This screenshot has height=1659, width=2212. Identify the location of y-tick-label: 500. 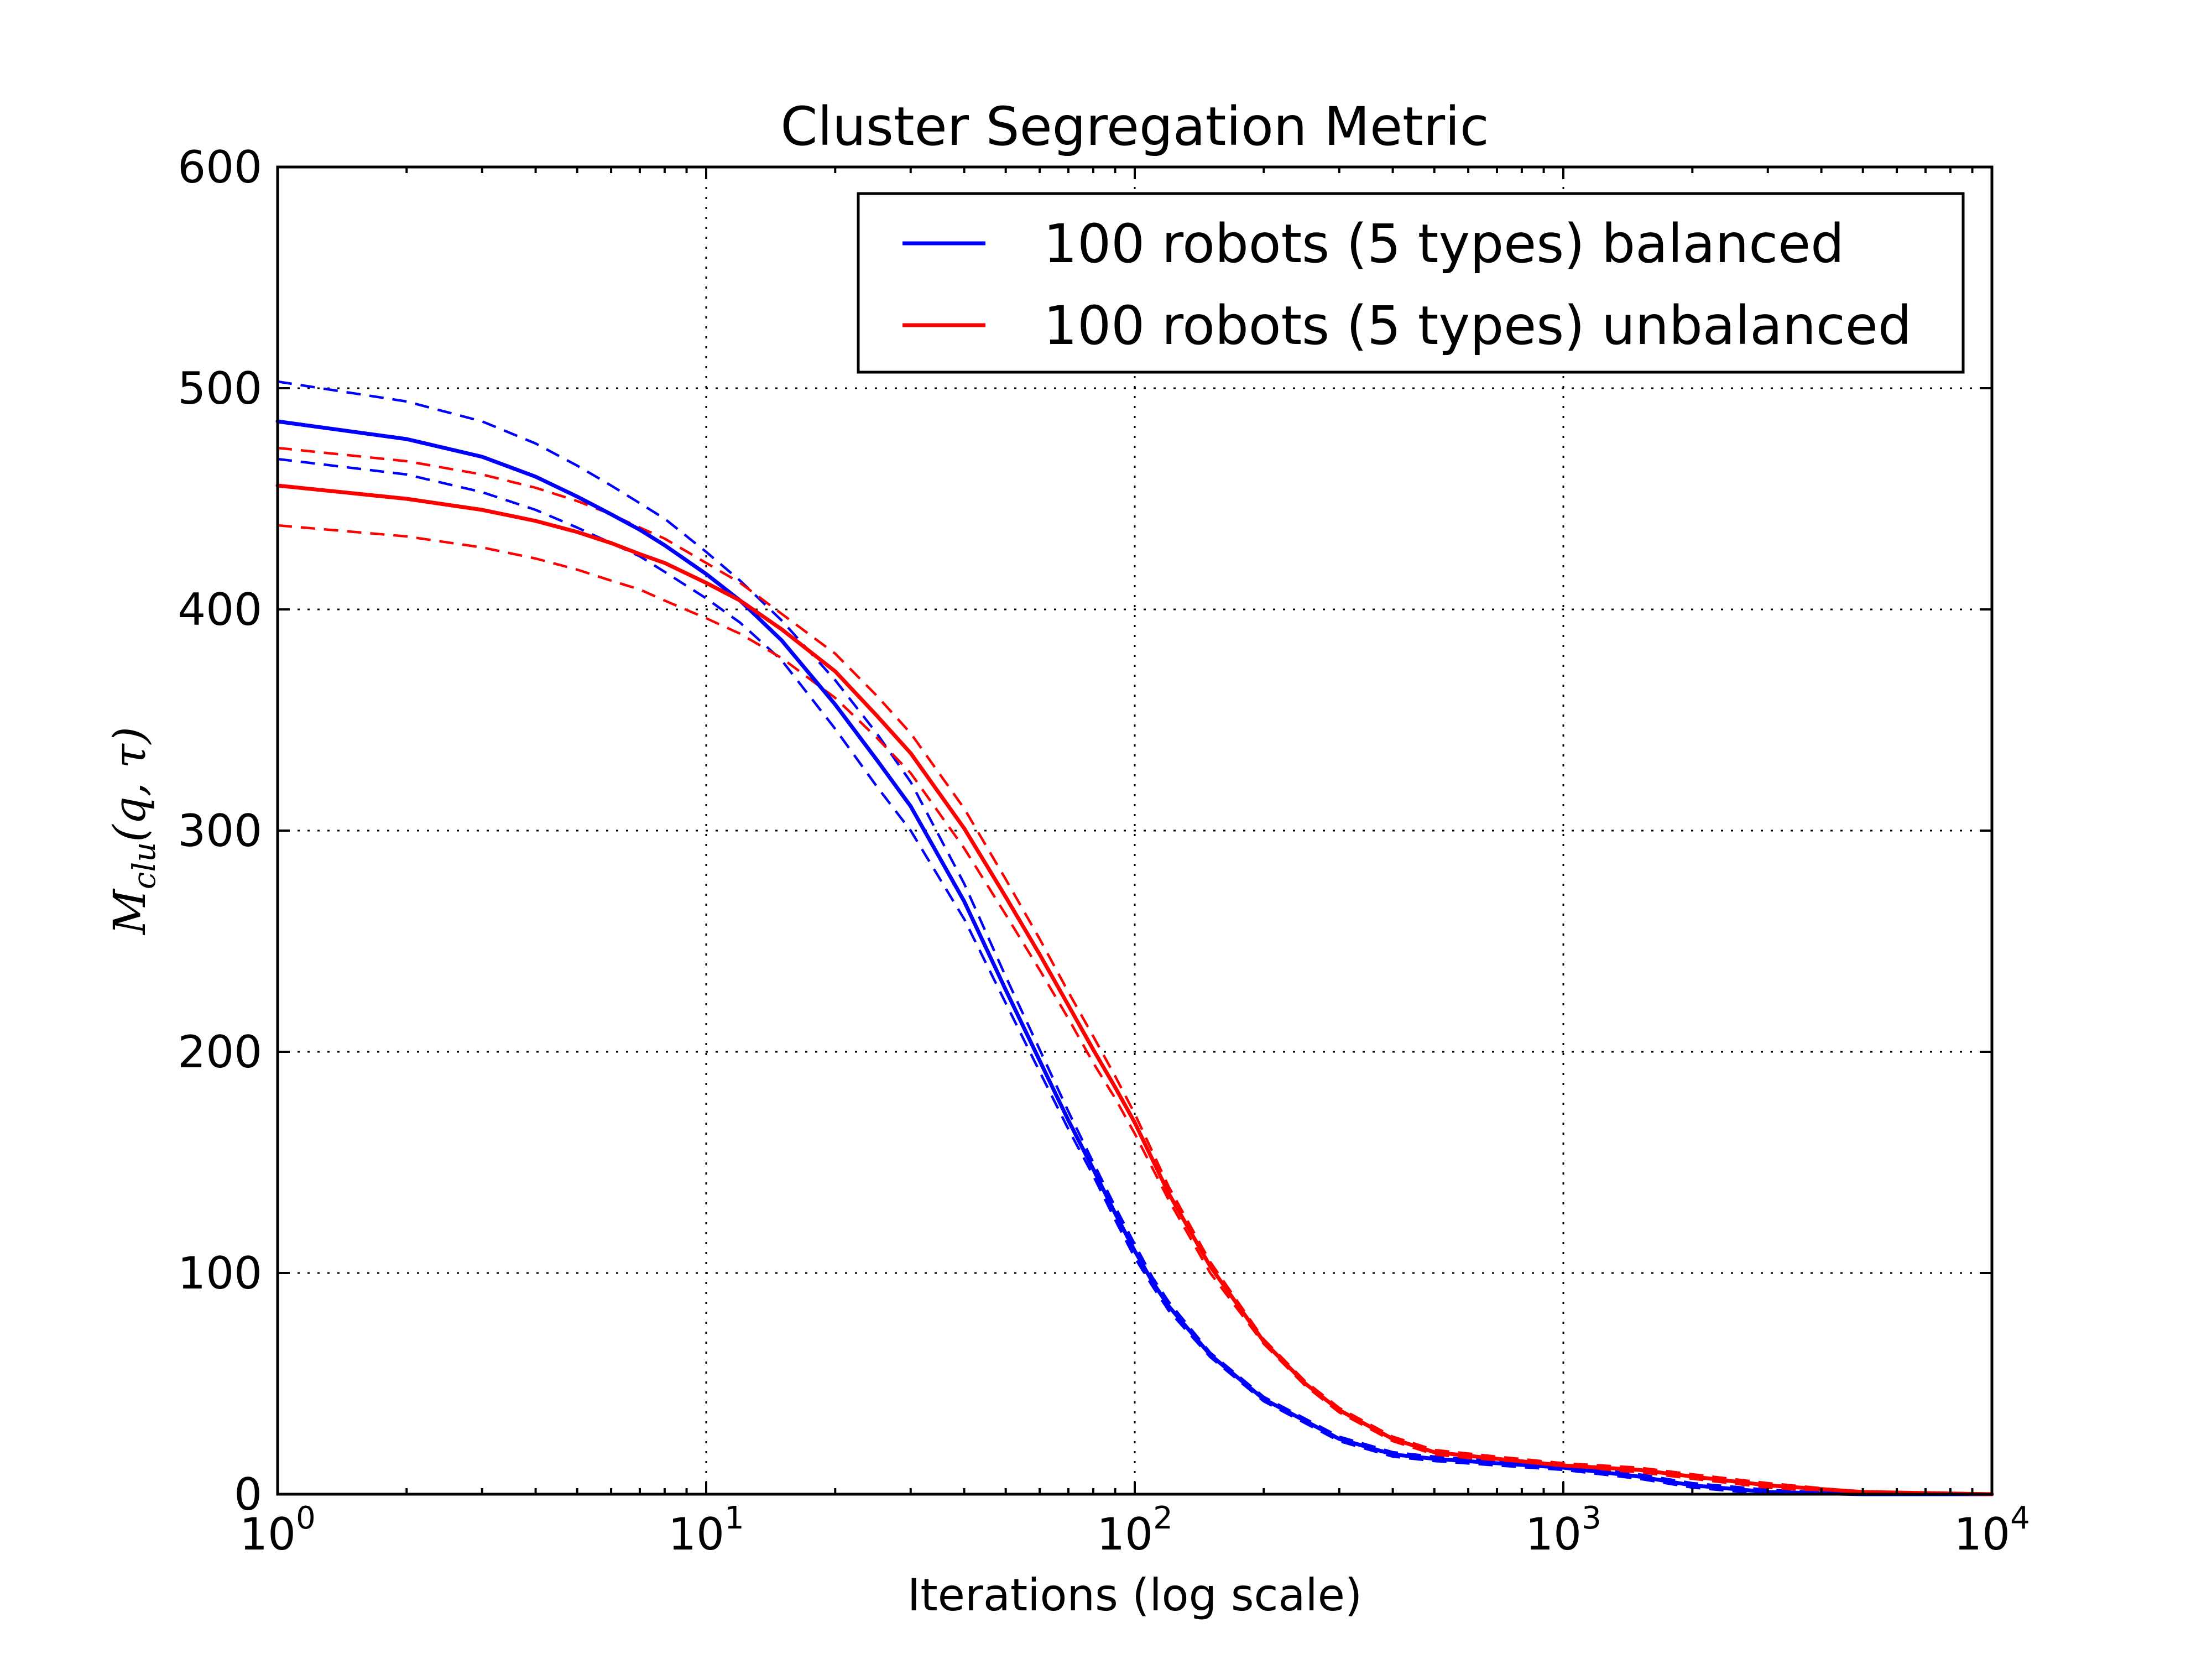
(220, 389).